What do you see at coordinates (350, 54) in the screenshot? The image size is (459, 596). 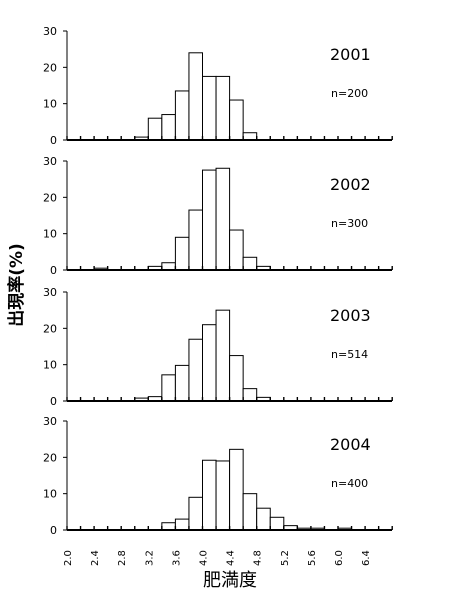 I see `year-label-2001: 2001` at bounding box center [350, 54].